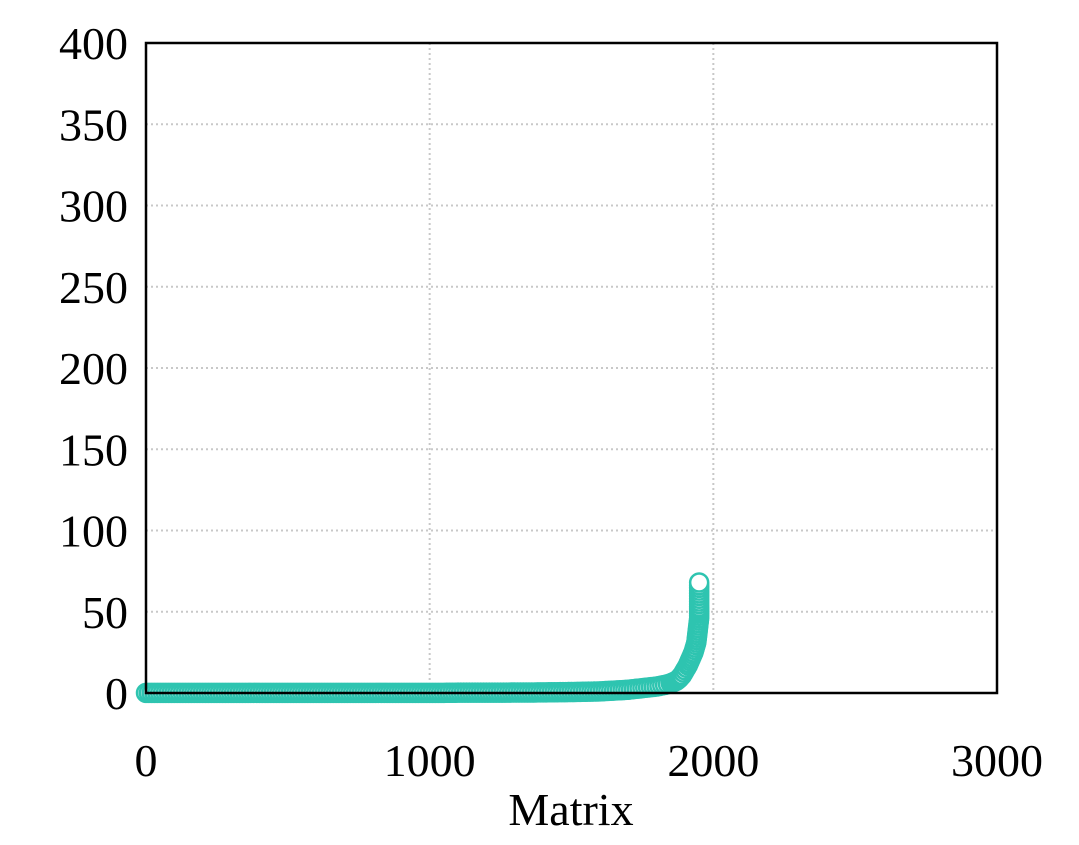  I want to click on y-tick-label: 50, so click(105, 612).